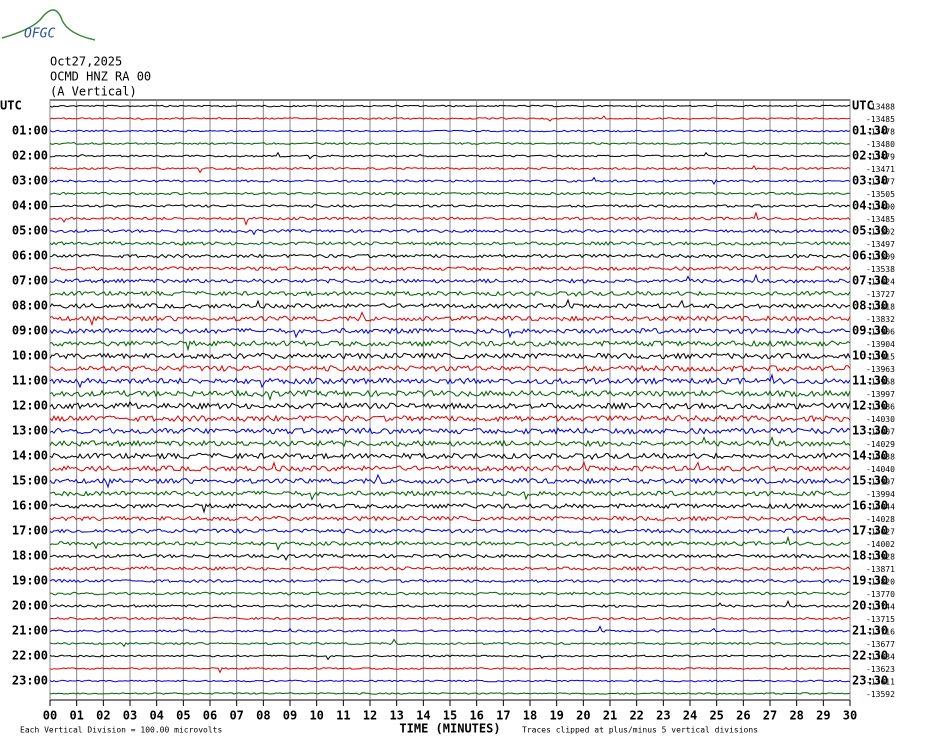 The width and height of the screenshot is (930, 744). Describe the element at coordinates (880, 407) in the screenshot. I see `trace-offset: -13986` at that location.